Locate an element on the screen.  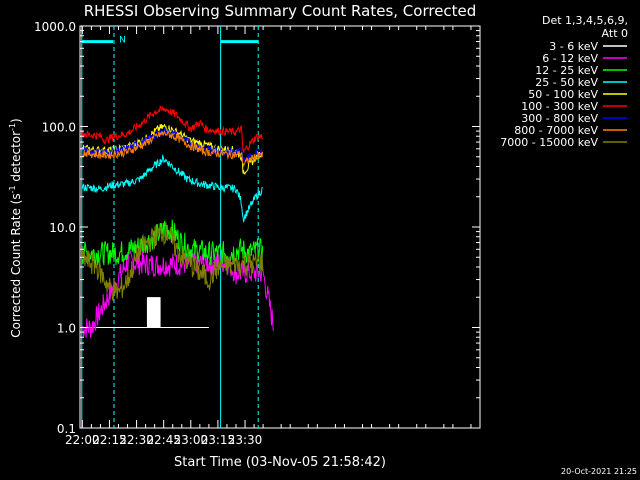
legend-header-line-1: Det 1,3,4,5,6,9, is located at coordinates (585, 20).